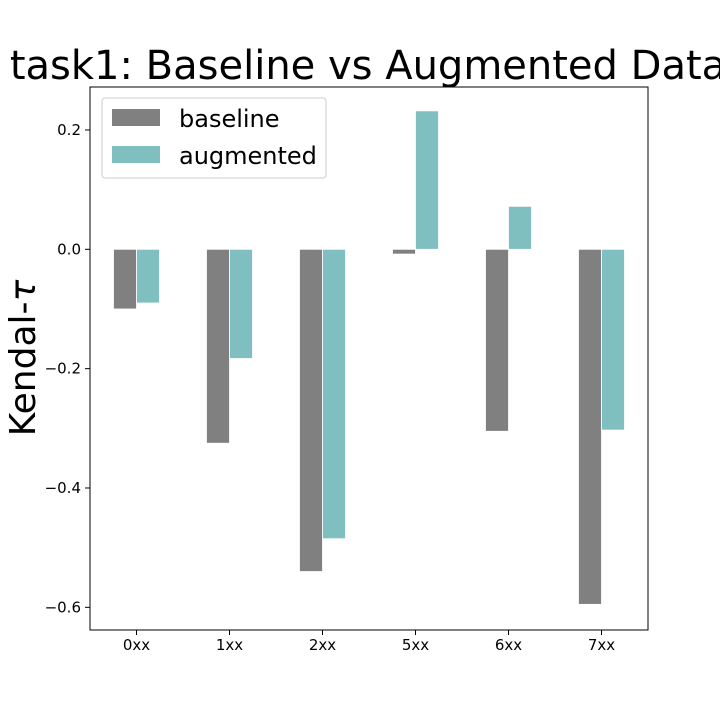 The image size is (720, 720). I want to click on bar-baseline-7xx, so click(590, 426).